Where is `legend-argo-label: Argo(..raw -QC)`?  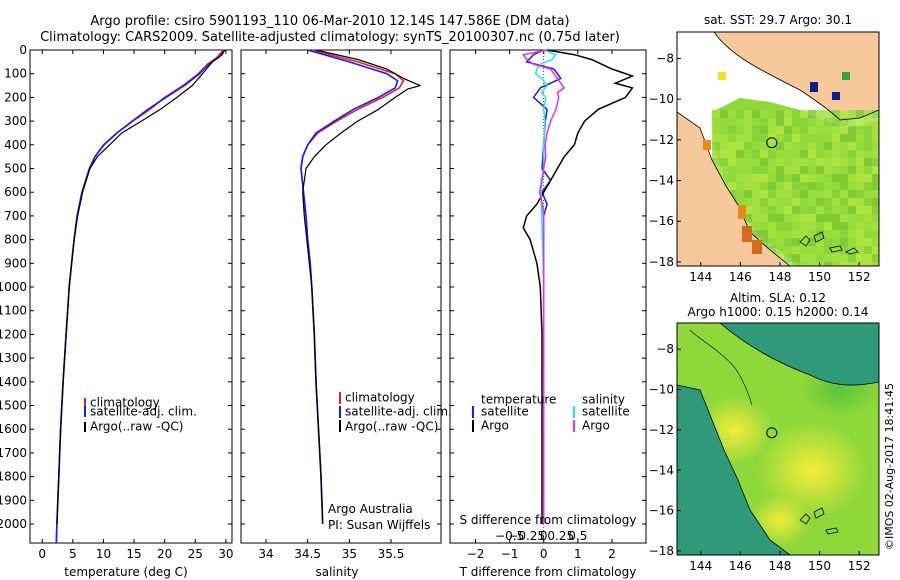
legend-argo-label: Argo(..raw -QC) is located at coordinates (136, 427).